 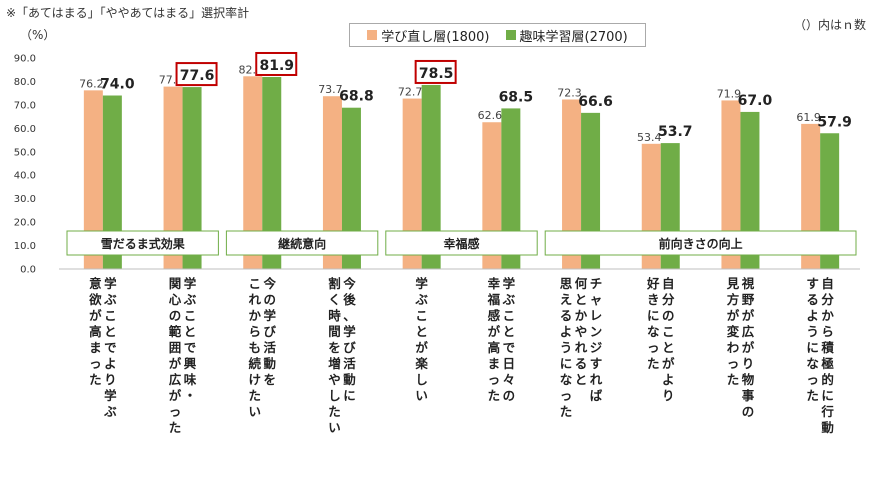 What do you see at coordinates (410, 92) in the screenshot?
I see `value-label-series1: 72.7` at bounding box center [410, 92].